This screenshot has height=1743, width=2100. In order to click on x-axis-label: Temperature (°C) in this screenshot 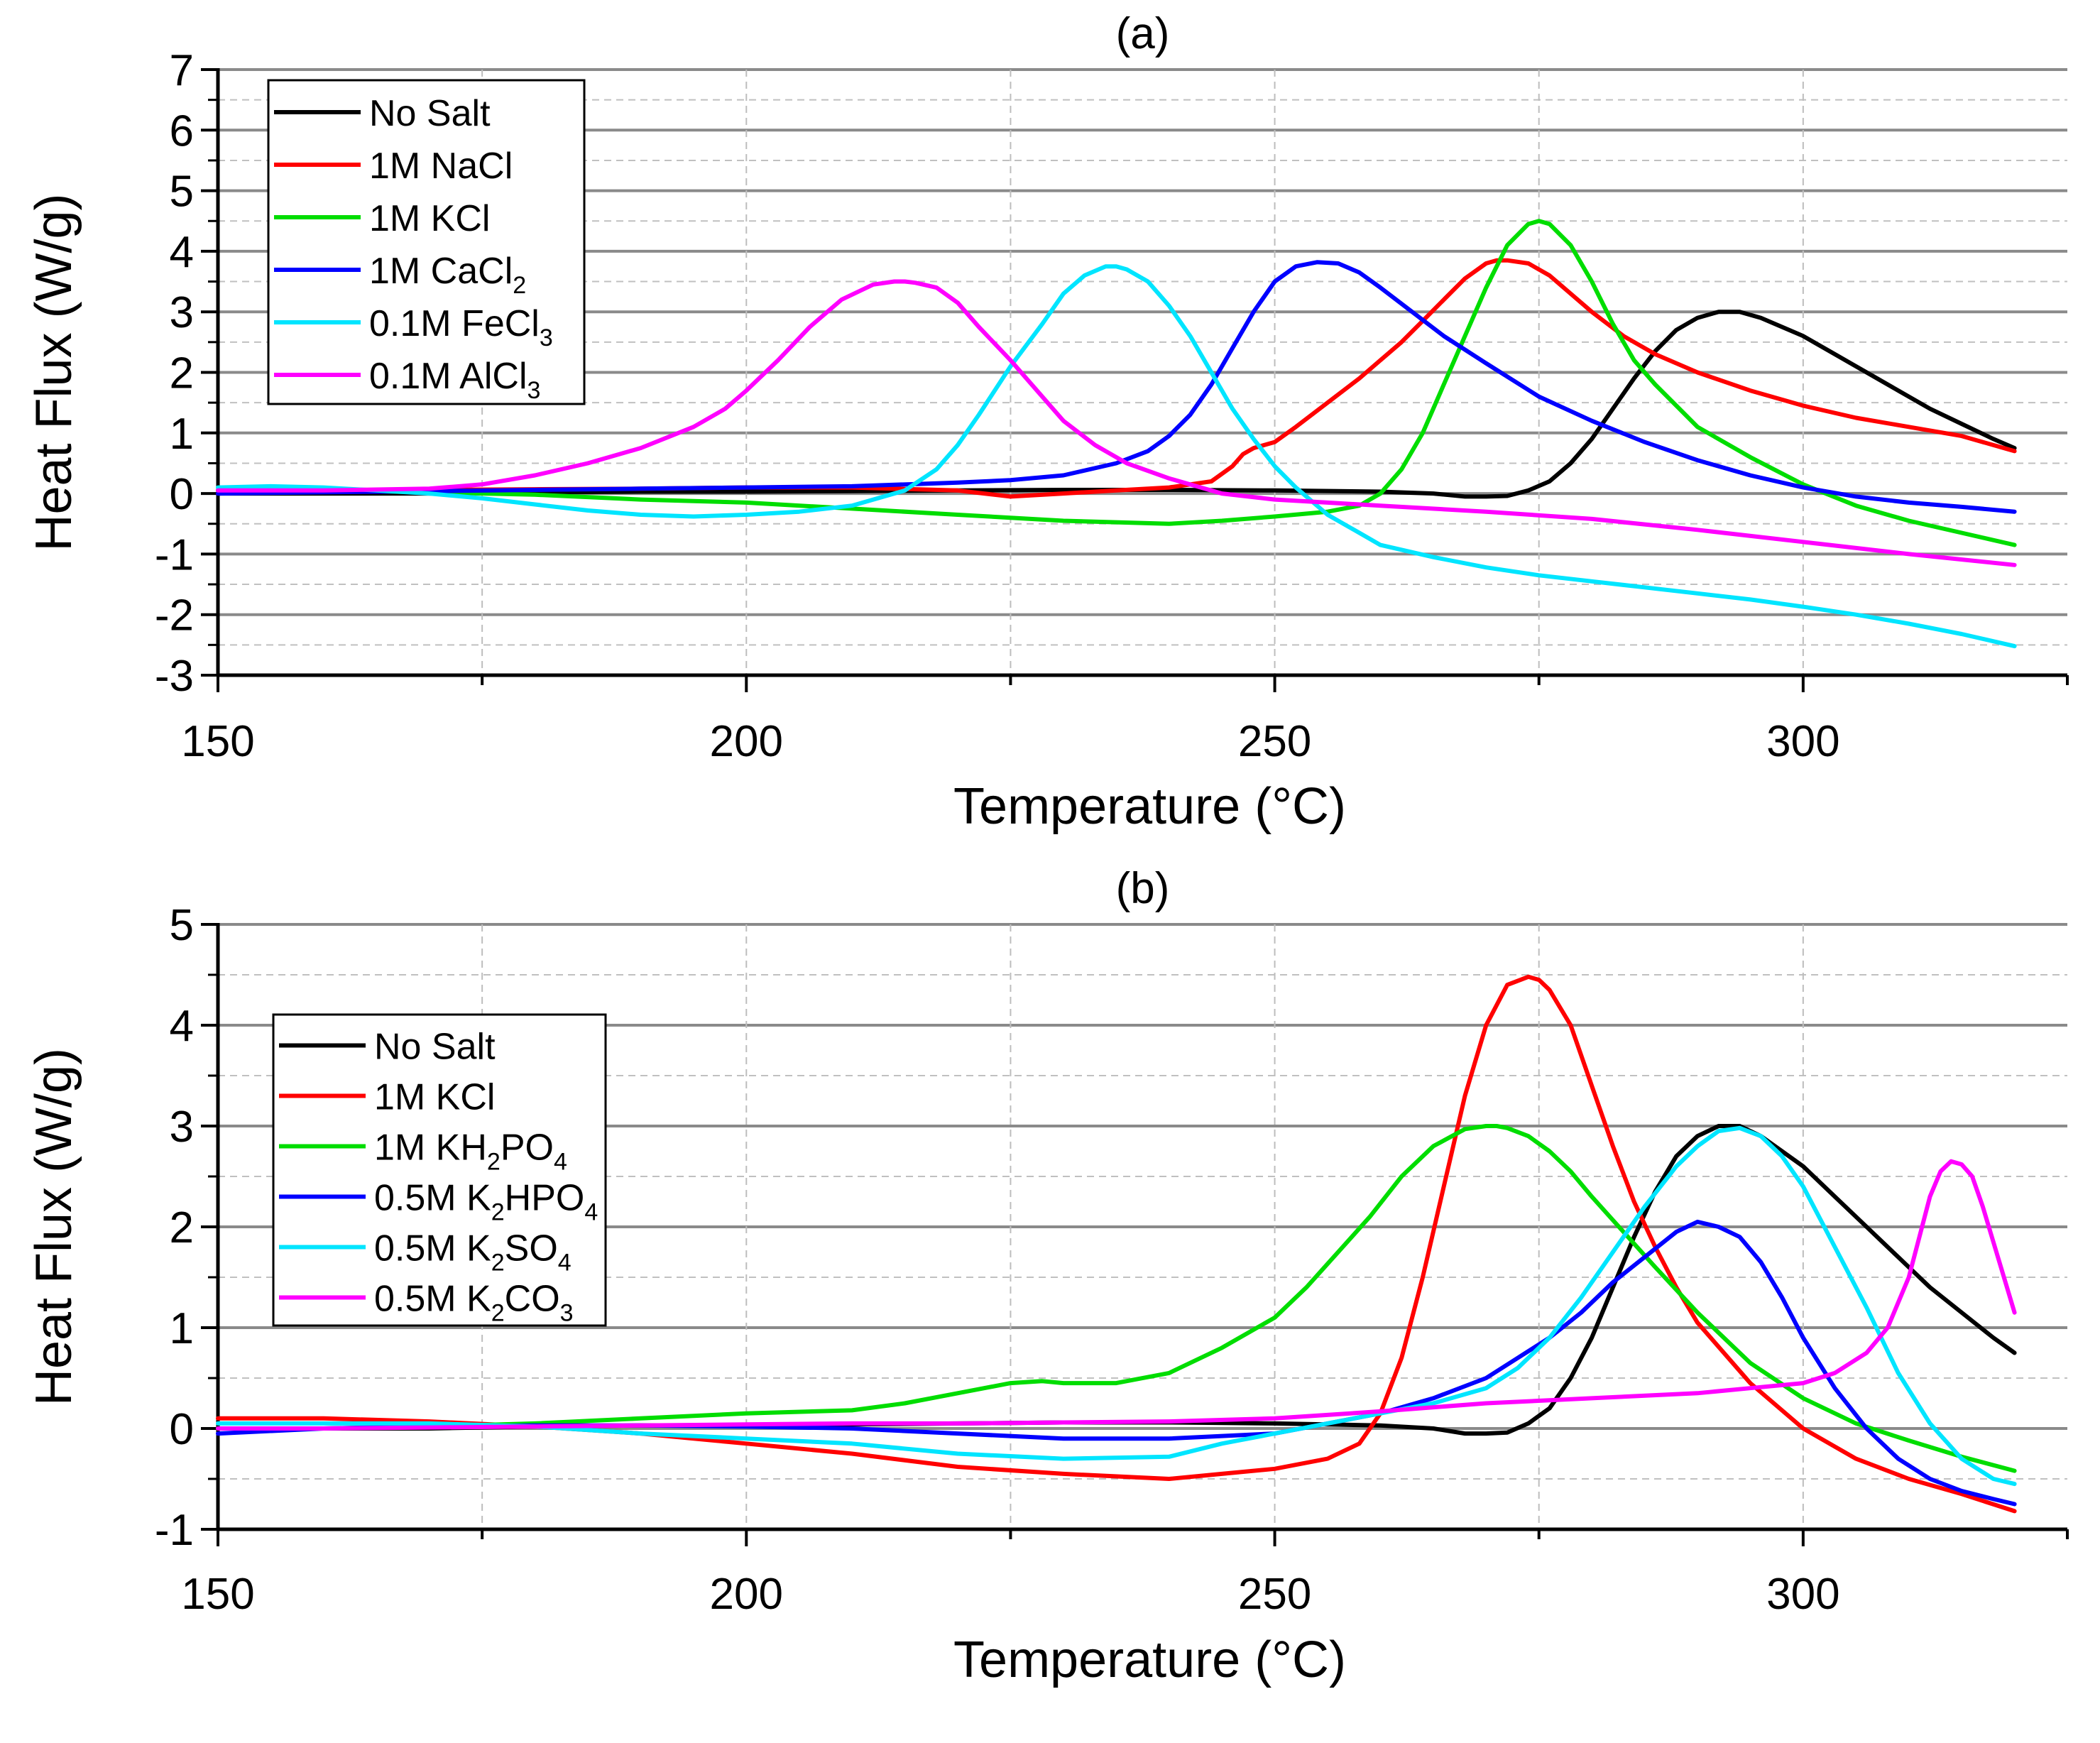, I will do `click(1149, 806)`.